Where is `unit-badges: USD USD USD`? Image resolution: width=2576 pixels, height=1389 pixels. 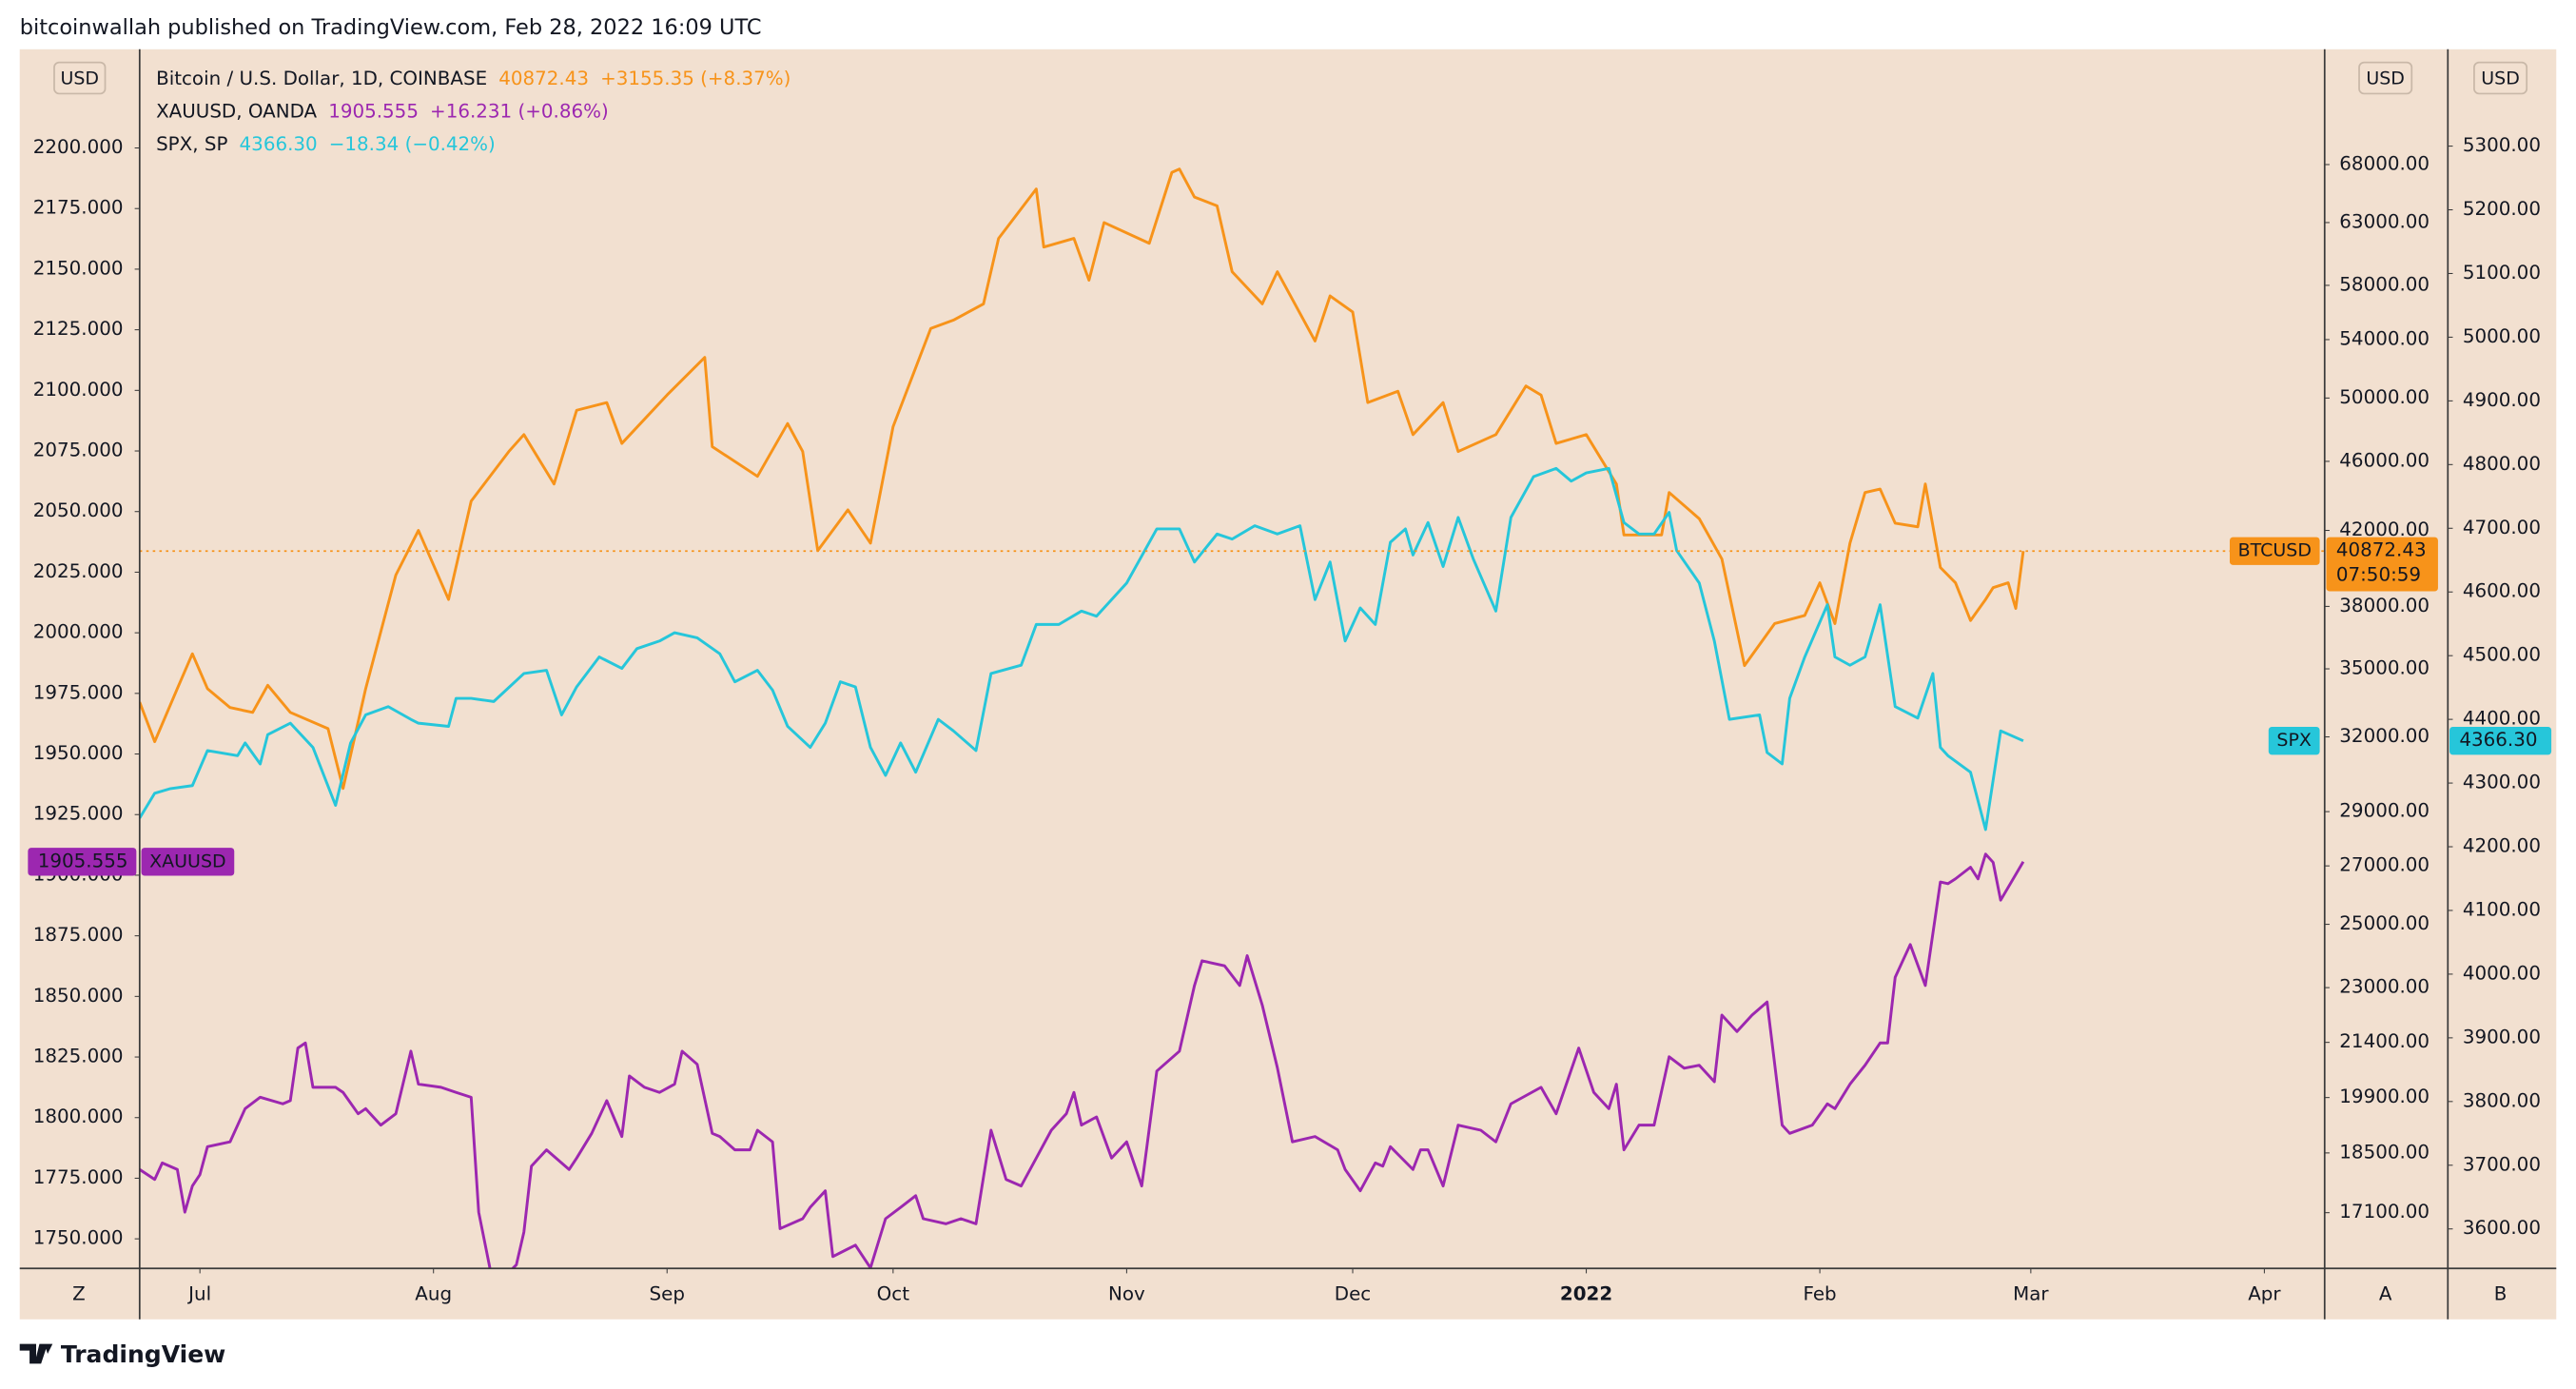
unit-badges: USD USD USD is located at coordinates (1291, 78).